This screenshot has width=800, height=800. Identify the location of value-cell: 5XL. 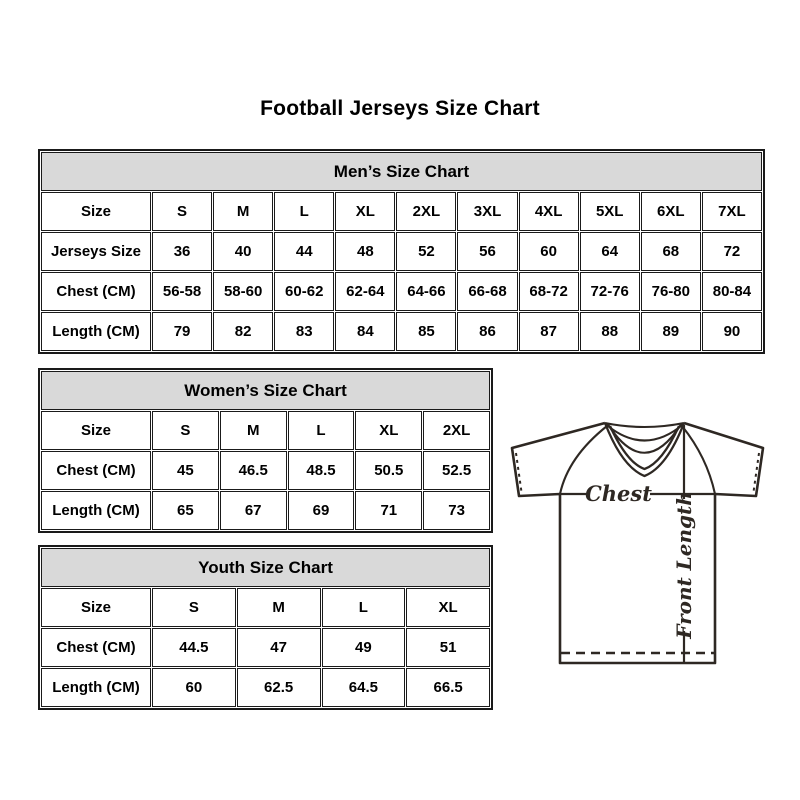
(609, 211).